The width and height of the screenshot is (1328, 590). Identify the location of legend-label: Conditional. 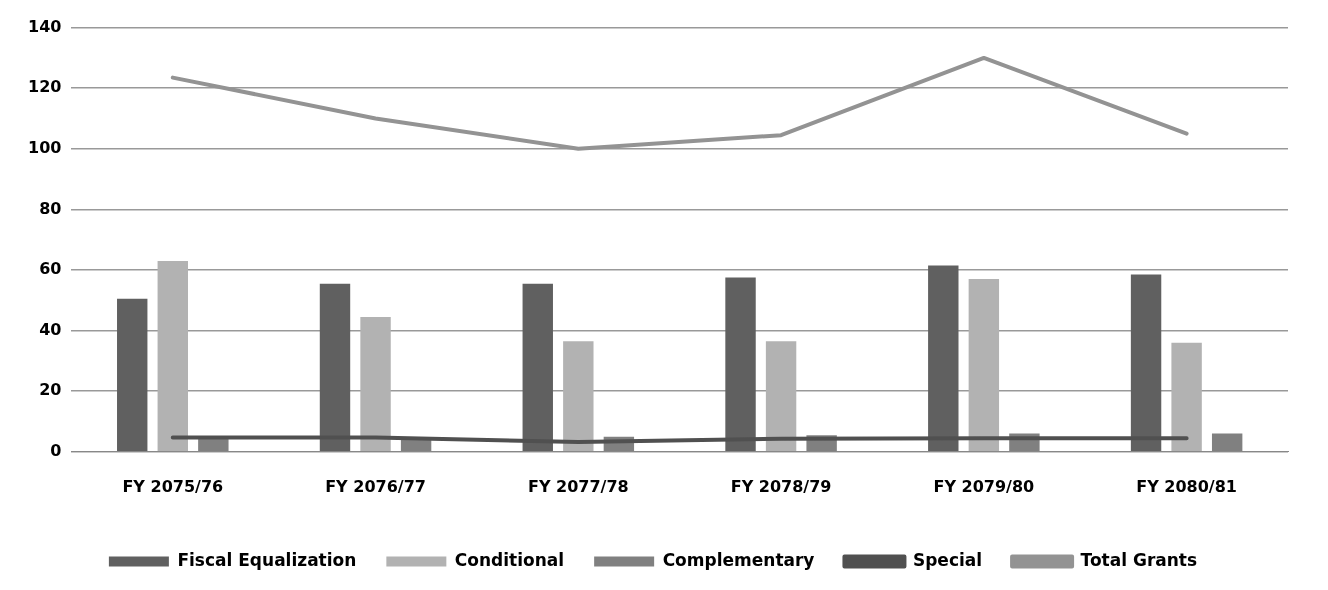
(509, 559).